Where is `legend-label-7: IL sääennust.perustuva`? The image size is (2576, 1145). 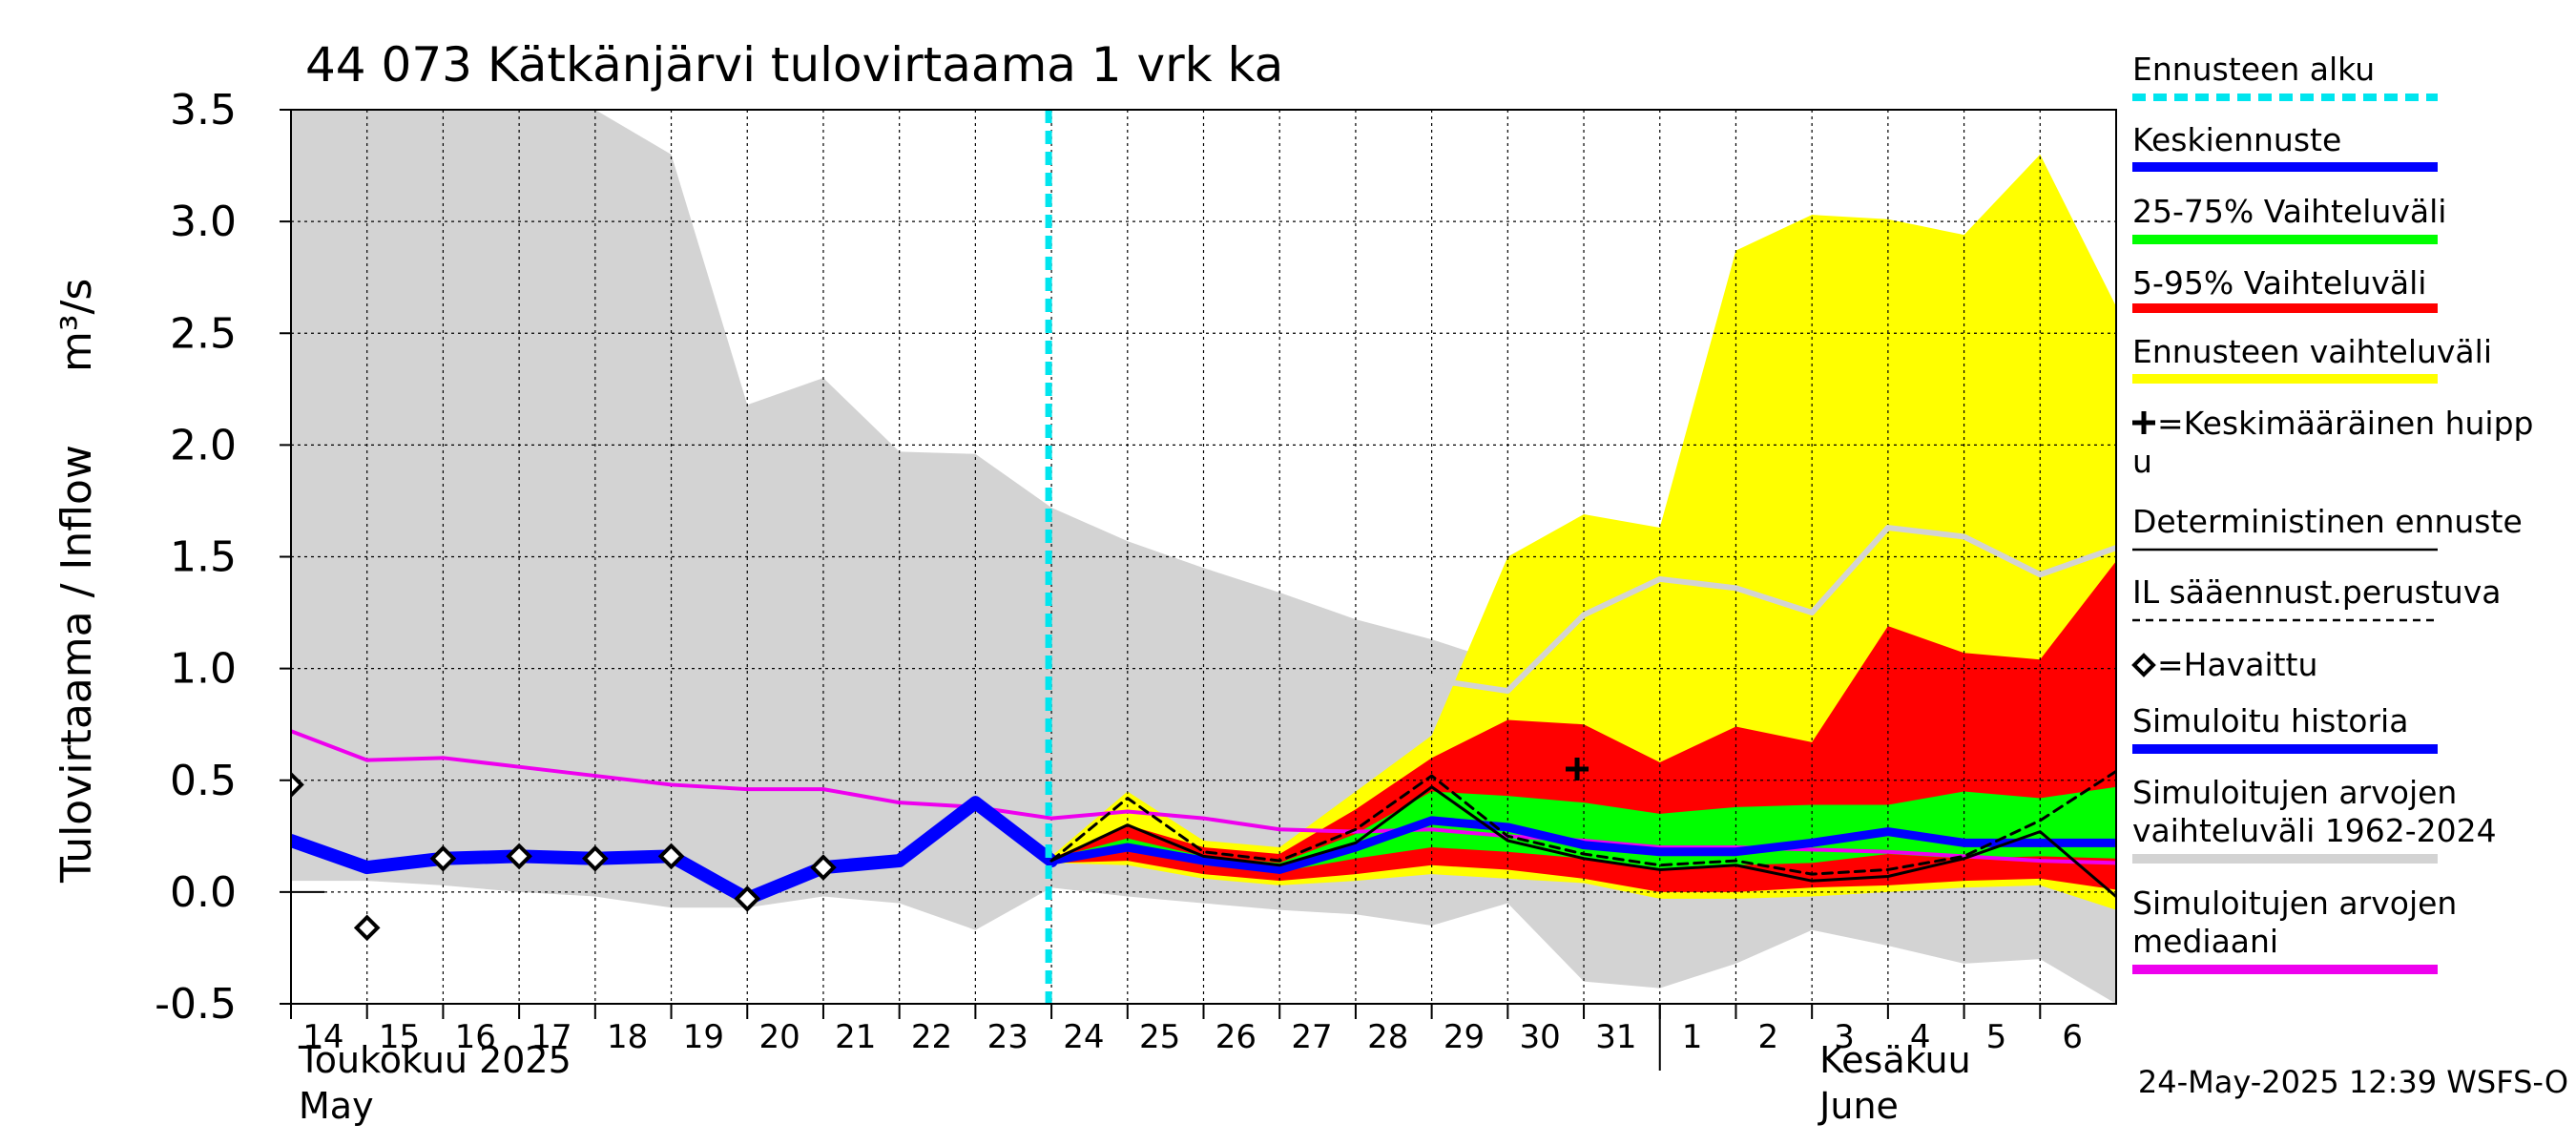 legend-label-7: IL sääennust.perustuva is located at coordinates (2316, 592).